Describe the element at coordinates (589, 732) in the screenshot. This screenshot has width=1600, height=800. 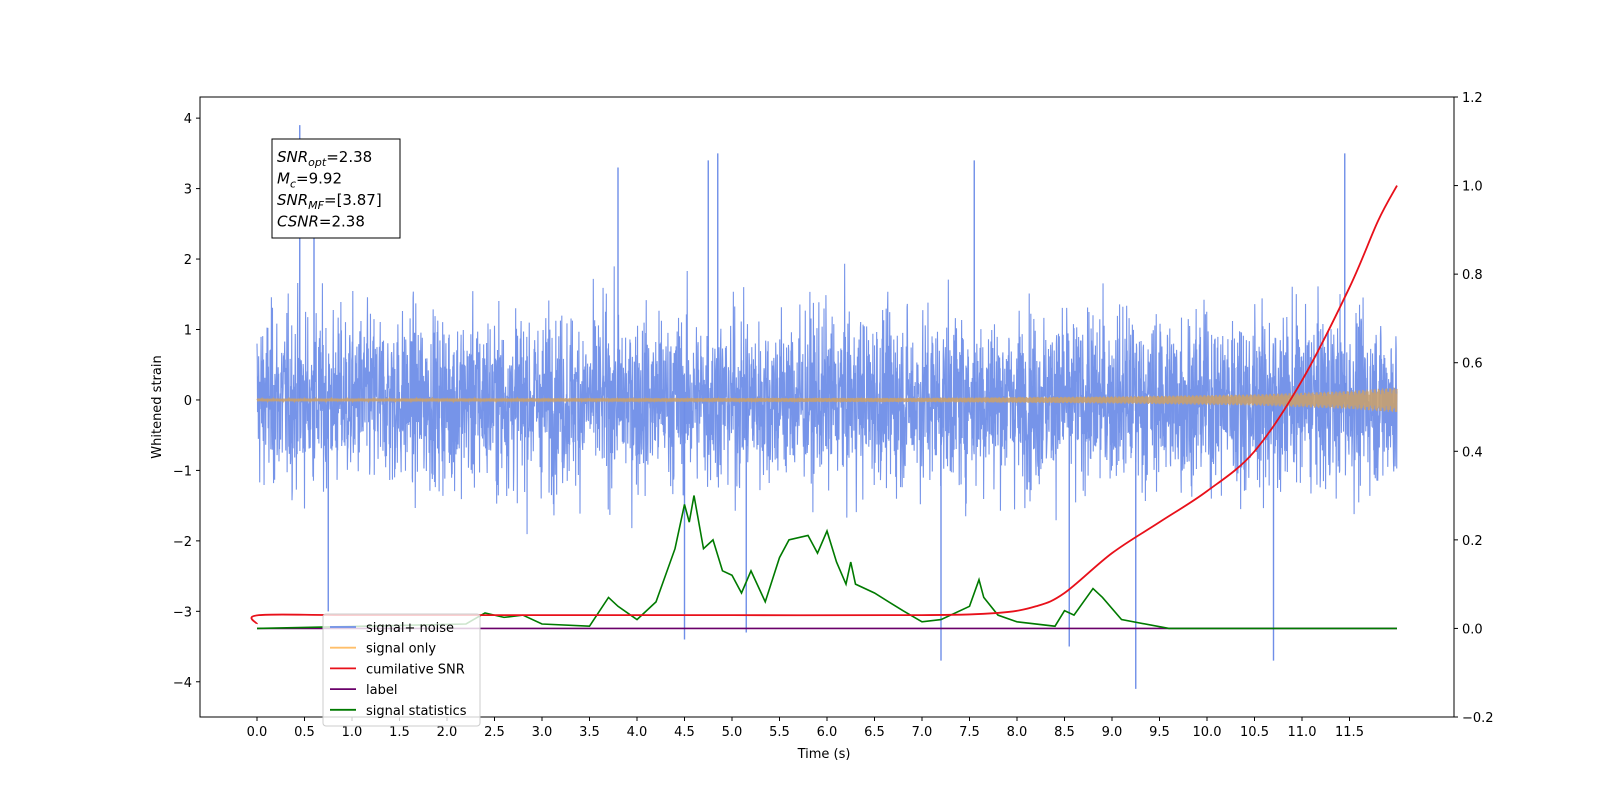
I see `x-tick-label: 3.5` at that location.